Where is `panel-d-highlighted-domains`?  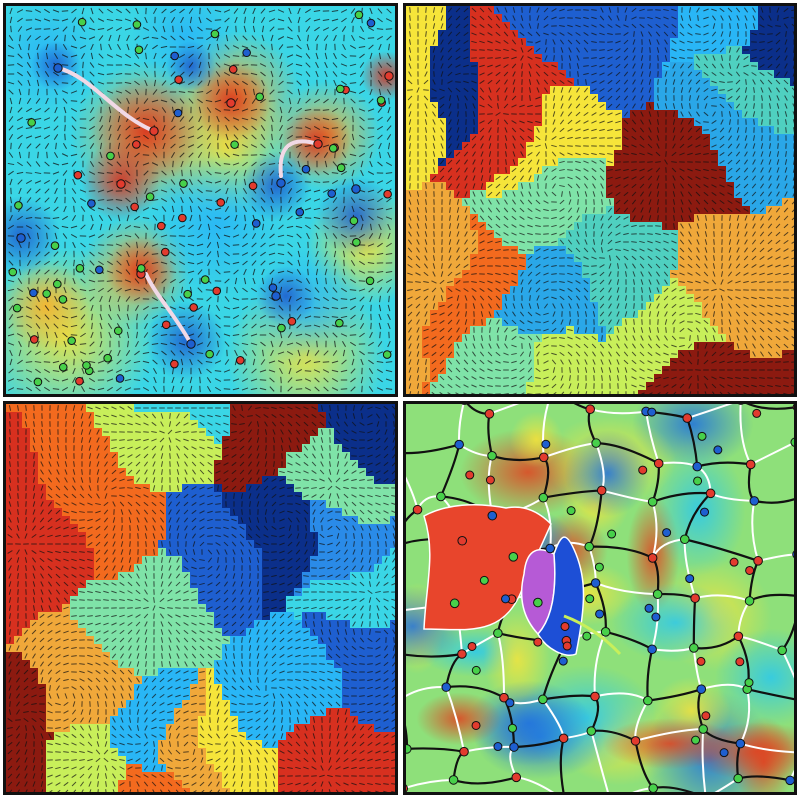
panel-d-highlighted-domains is located at coordinates (522, 580).